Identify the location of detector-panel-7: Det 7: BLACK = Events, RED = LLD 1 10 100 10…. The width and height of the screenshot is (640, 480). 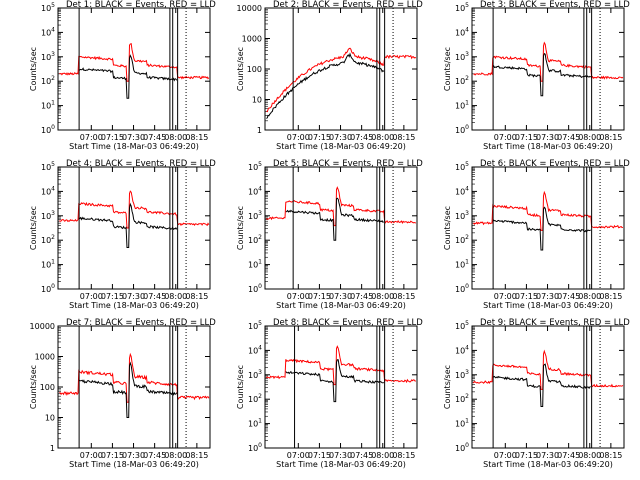
(122, 393).